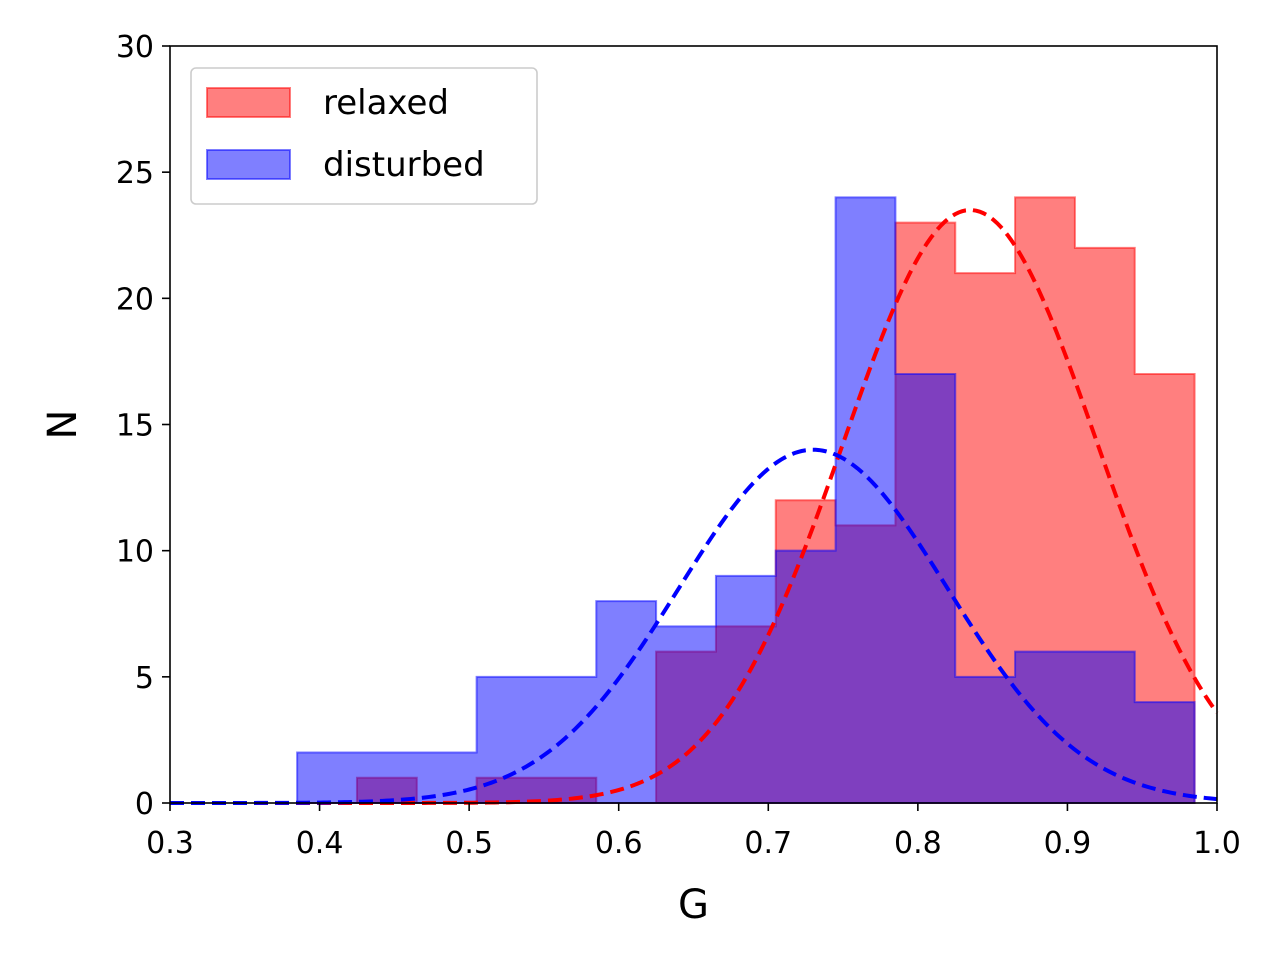  Describe the element at coordinates (135, 47) in the screenshot. I see `y-tick-label: 30` at that location.